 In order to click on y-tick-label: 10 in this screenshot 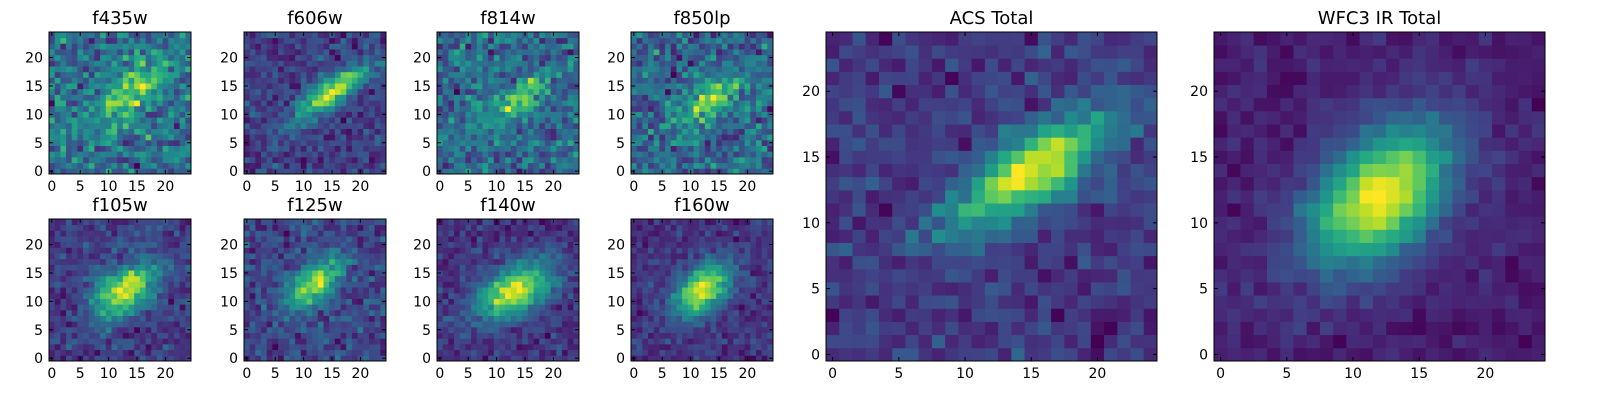, I will do `click(422, 302)`.